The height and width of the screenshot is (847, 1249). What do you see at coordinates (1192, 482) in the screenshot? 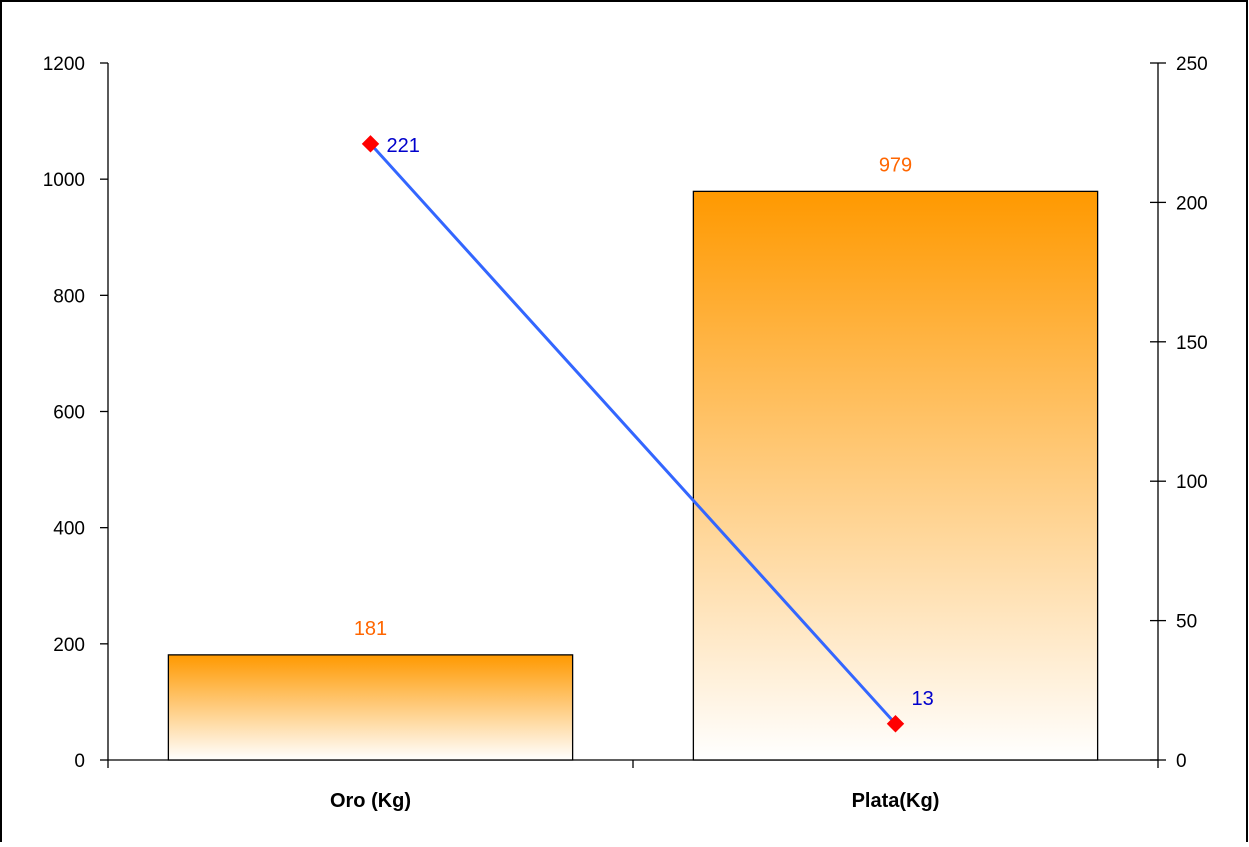
I see `y-right-tick-label: 100` at bounding box center [1192, 482].